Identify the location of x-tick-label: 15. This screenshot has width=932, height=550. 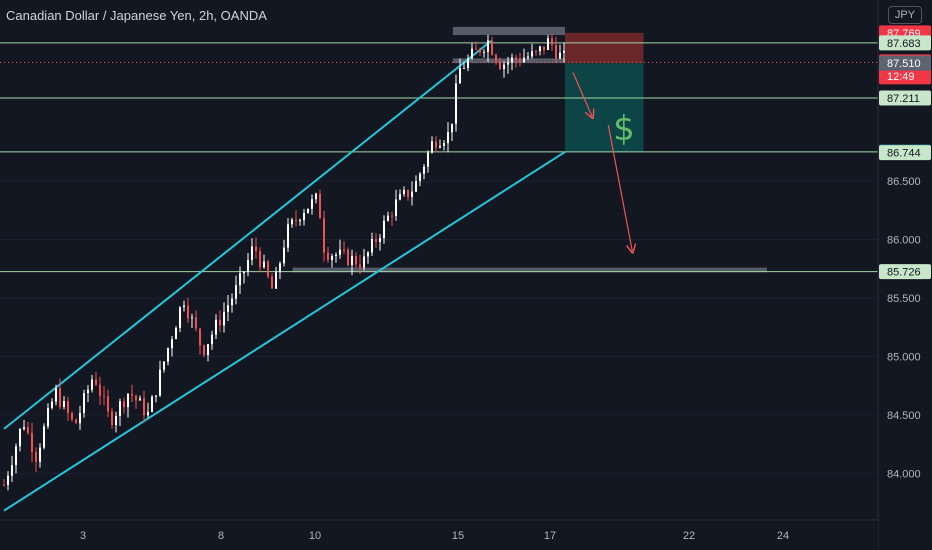
(458, 536).